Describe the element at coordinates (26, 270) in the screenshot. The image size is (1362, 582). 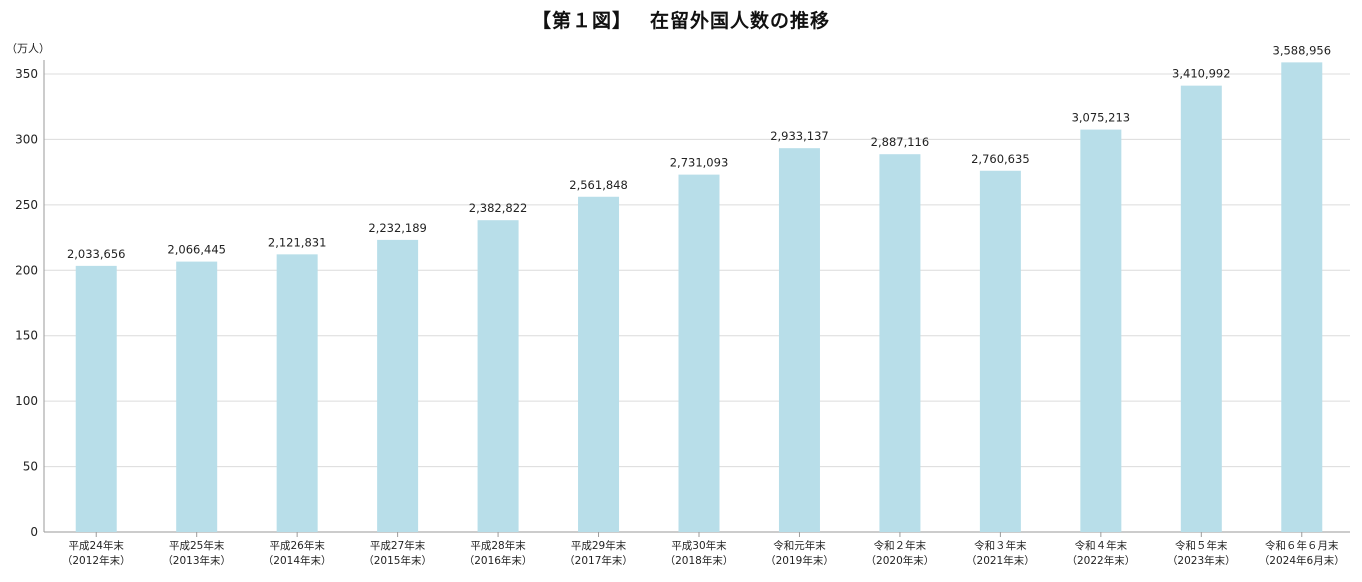
I see `y-tick-label: 200` at that location.